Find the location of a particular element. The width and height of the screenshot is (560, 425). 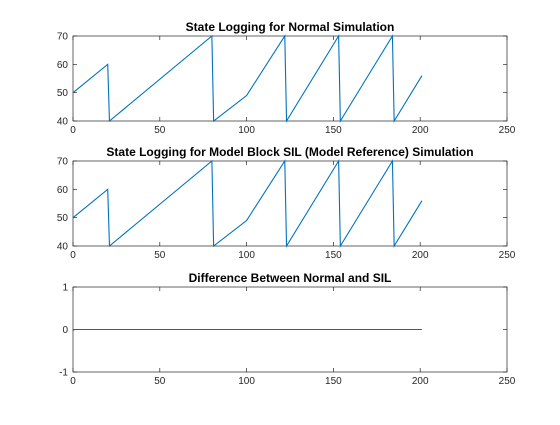

axes-title: Difference Between Normal and SIL is located at coordinates (290, 278).